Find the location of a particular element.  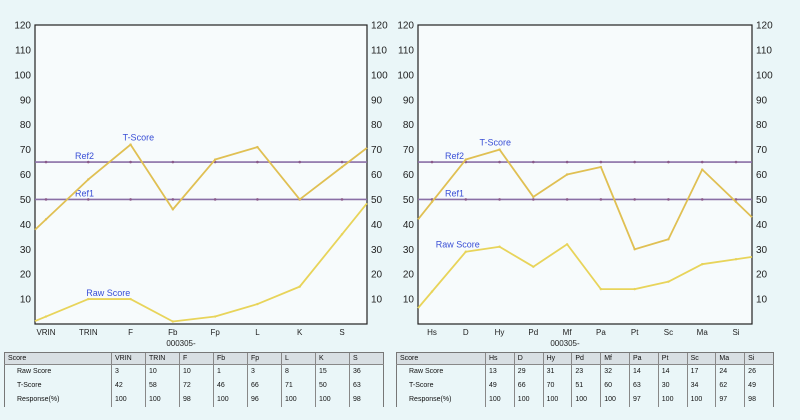

y-tick-right: 110 is located at coordinates (764, 50).